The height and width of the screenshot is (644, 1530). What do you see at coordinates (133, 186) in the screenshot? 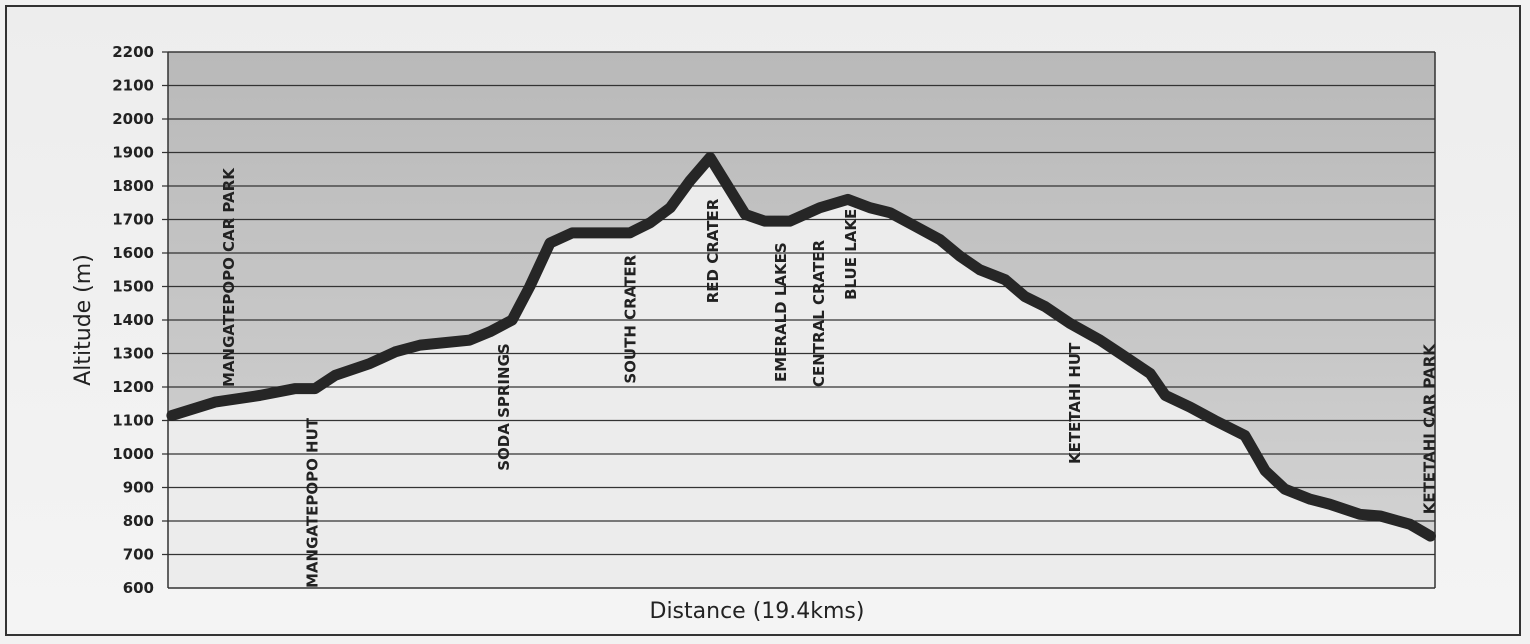
I see `y-tick-label: 1800` at bounding box center [133, 186].